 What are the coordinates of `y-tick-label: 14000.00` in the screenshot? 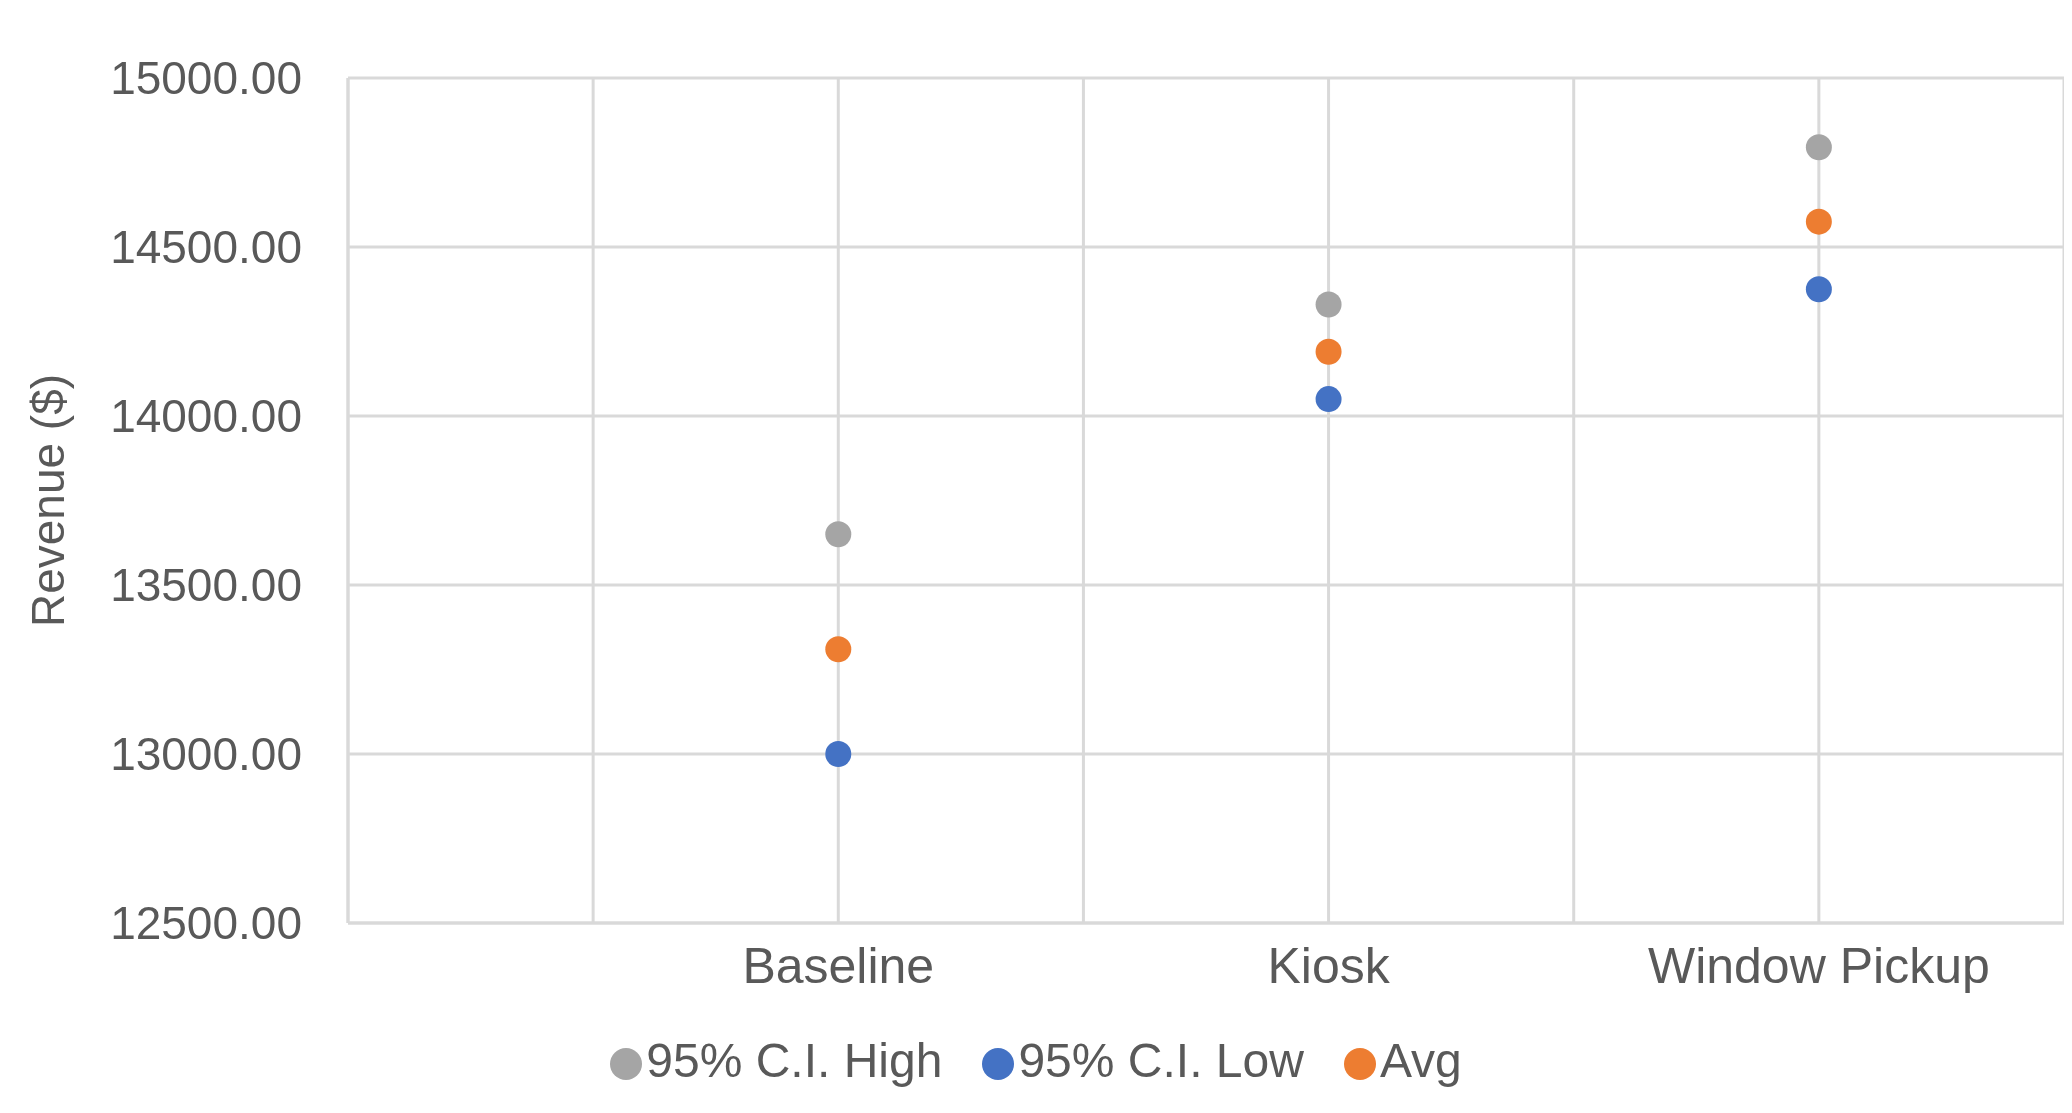 It's located at (206, 416).